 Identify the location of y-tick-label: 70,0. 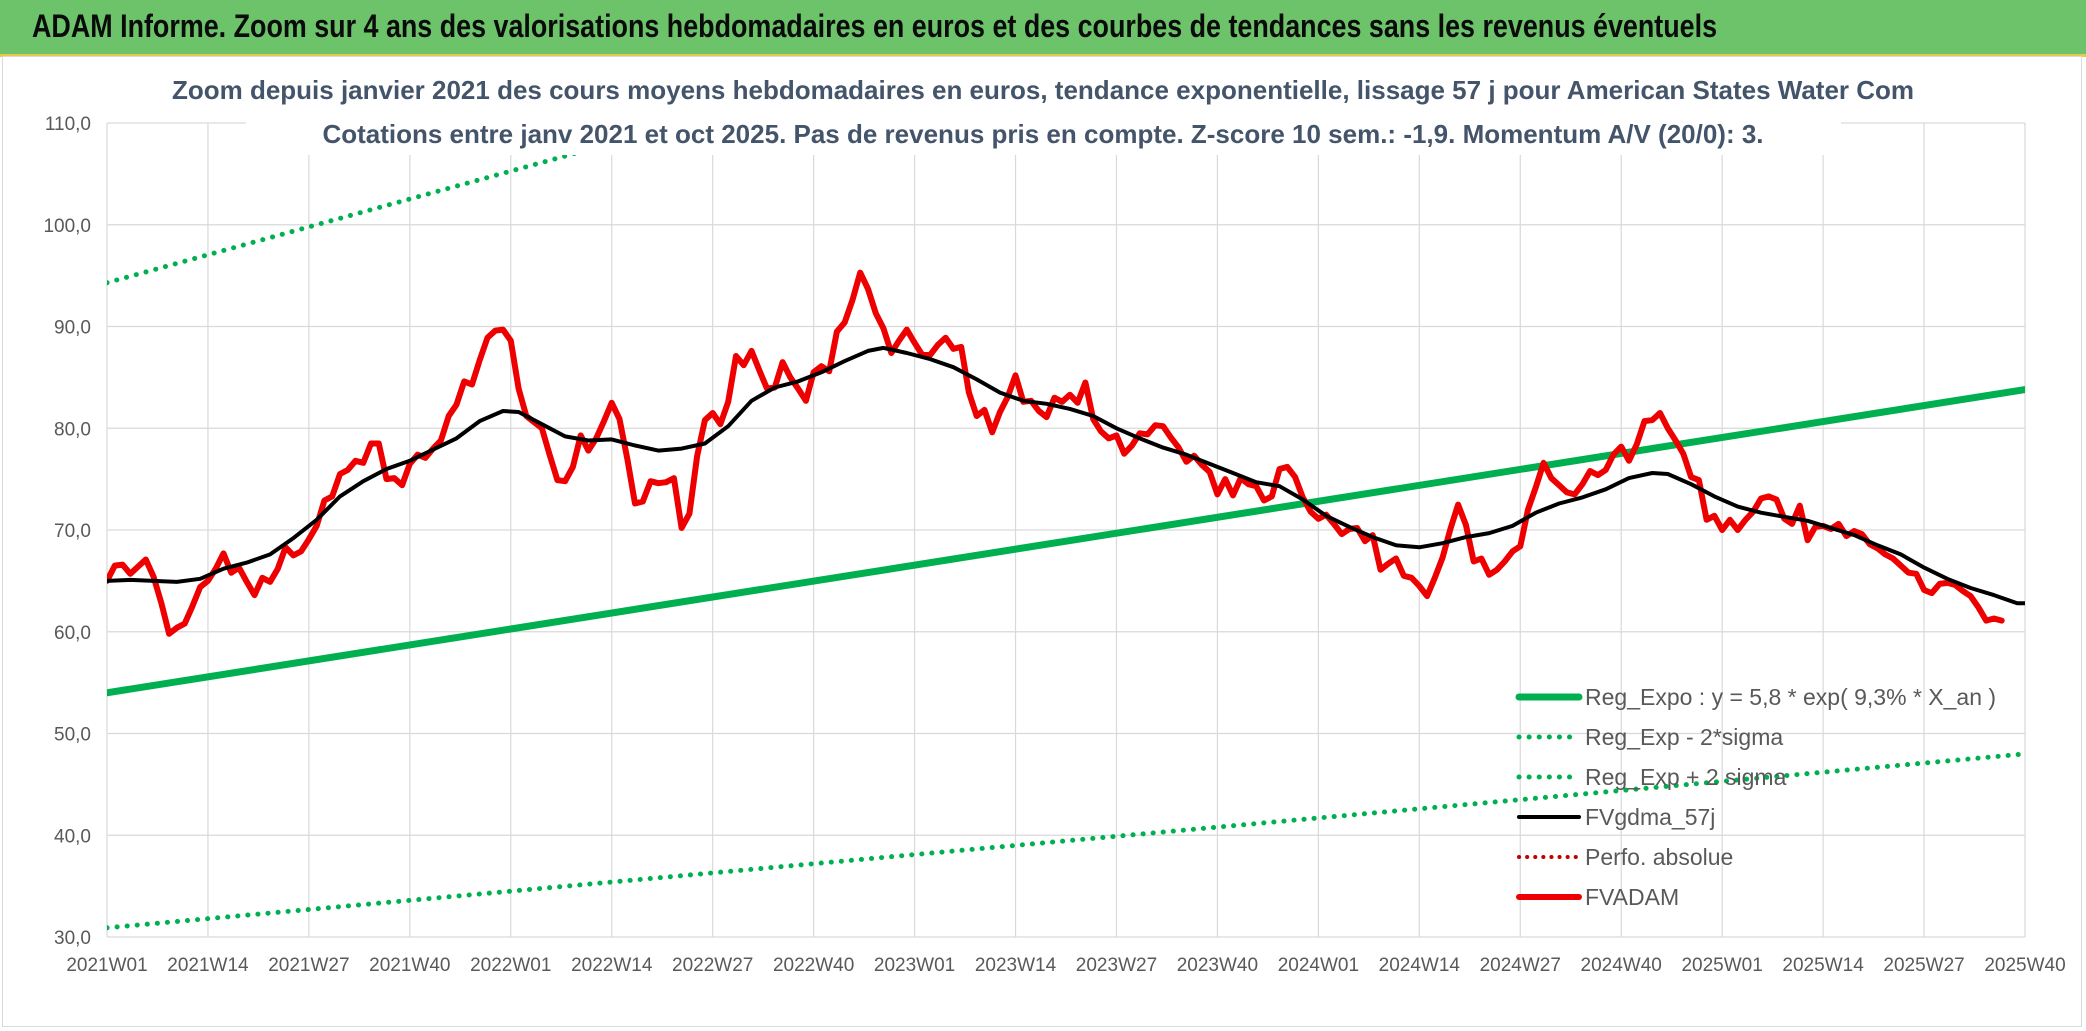
(72, 531).